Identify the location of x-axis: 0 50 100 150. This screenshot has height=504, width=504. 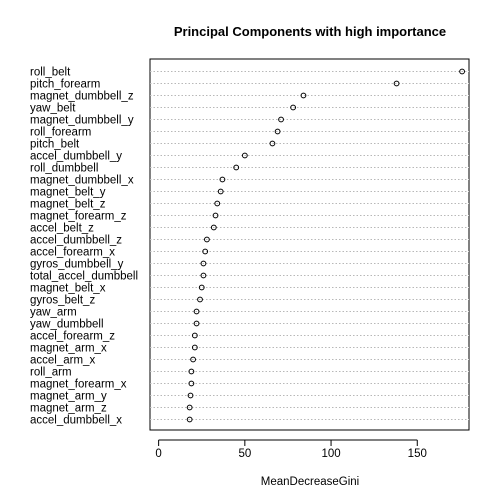
(290, 450).